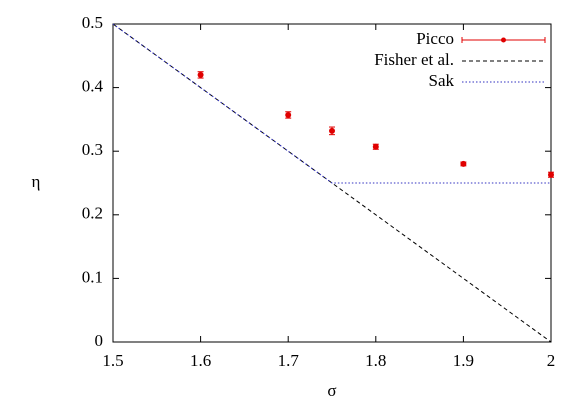 Image resolution: width=581 pixels, height=407 pixels. I want to click on y-tick-label: 0, so click(99, 340).